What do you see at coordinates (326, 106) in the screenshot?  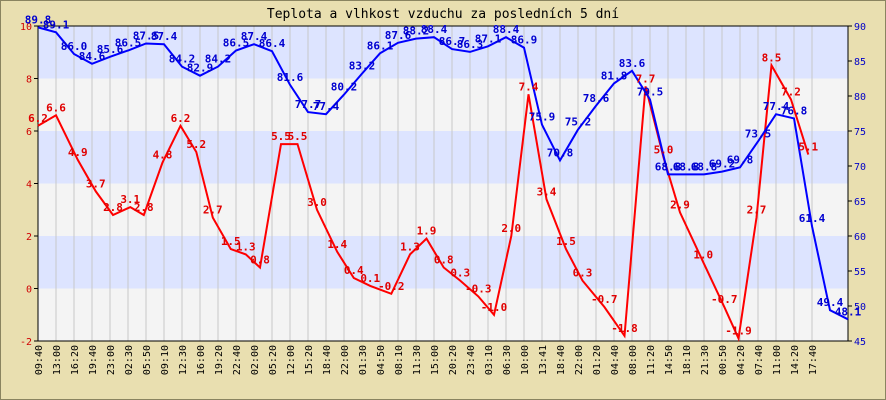 I see `humidity-label: 77.4` at bounding box center [326, 106].